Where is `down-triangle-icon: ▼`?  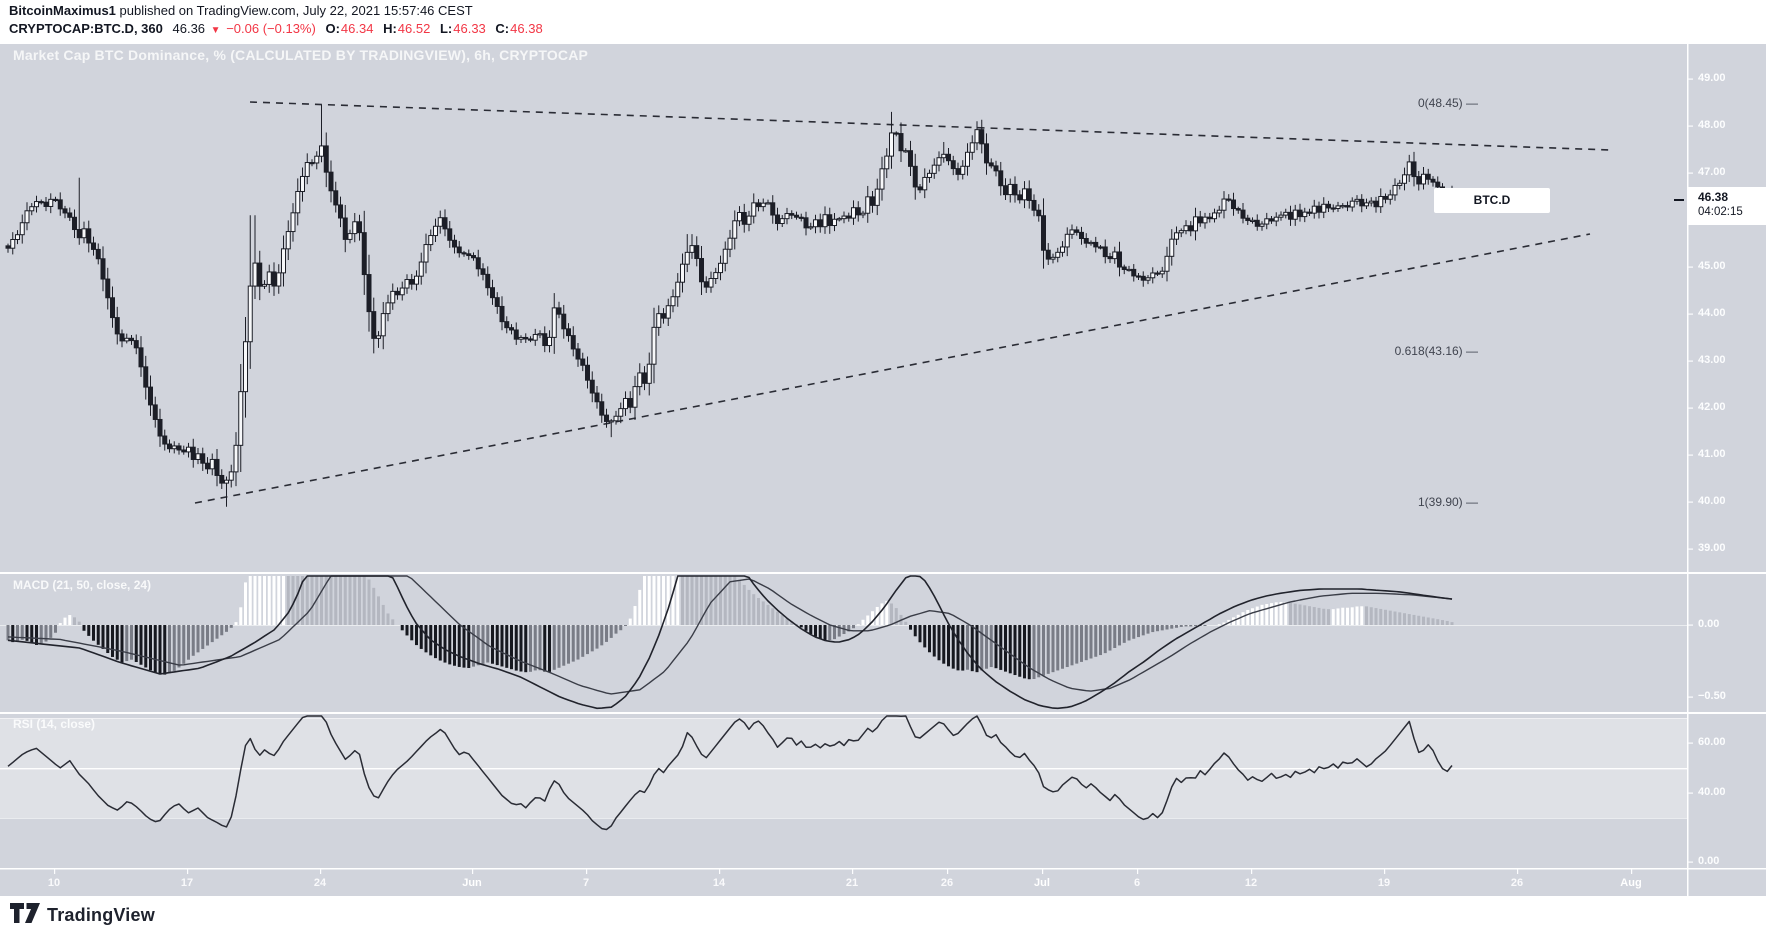 down-triangle-icon: ▼ is located at coordinates (215, 30).